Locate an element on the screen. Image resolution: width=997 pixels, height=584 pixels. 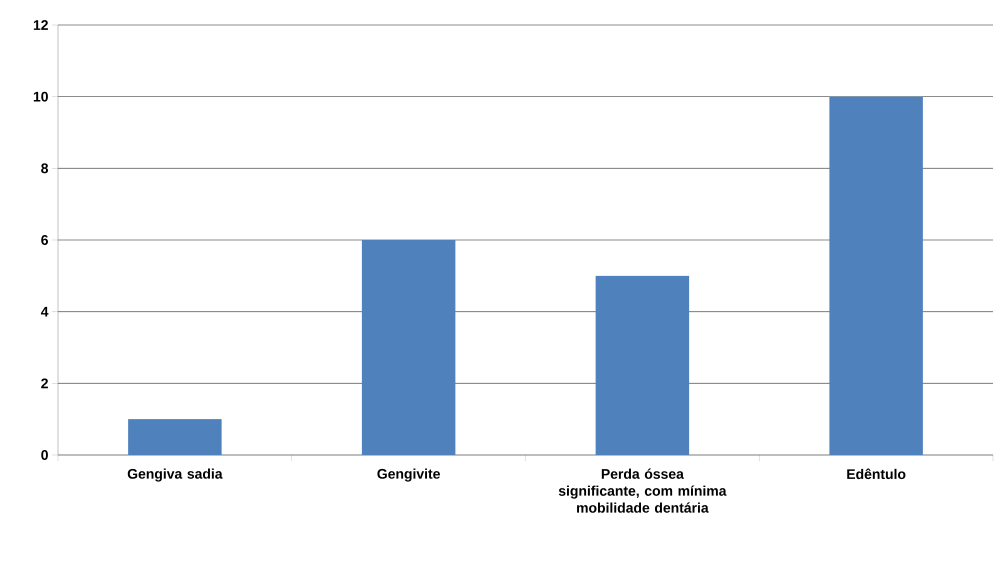
y-tick-label: 0 is located at coordinates (44, 455).